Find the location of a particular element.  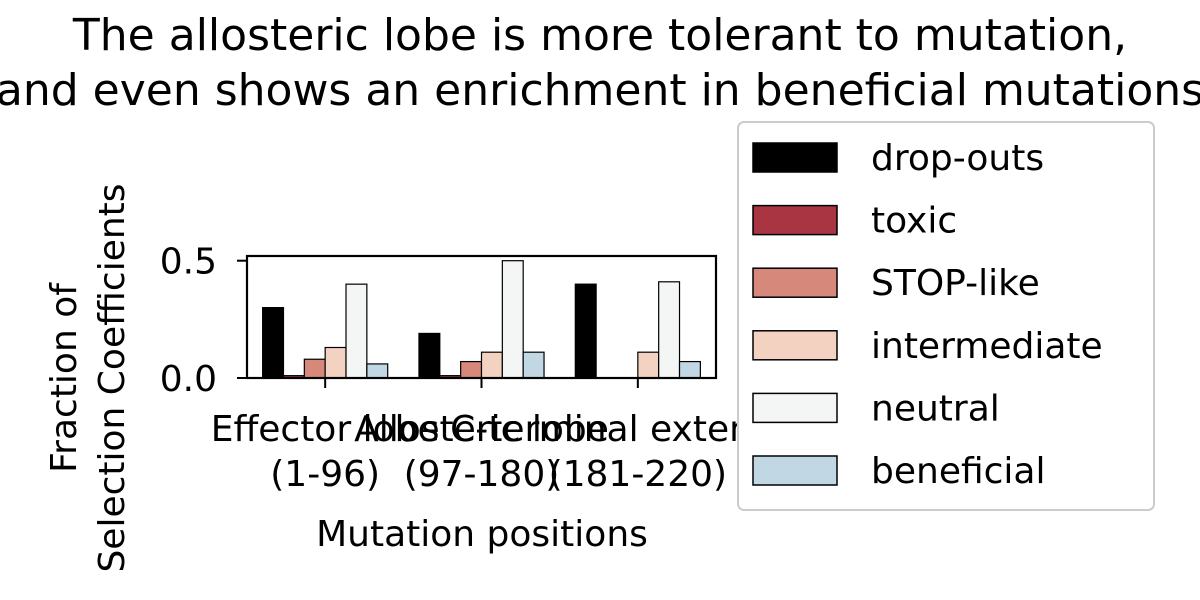

x-tick-label-range: (1-96) is located at coordinates (325, 474).